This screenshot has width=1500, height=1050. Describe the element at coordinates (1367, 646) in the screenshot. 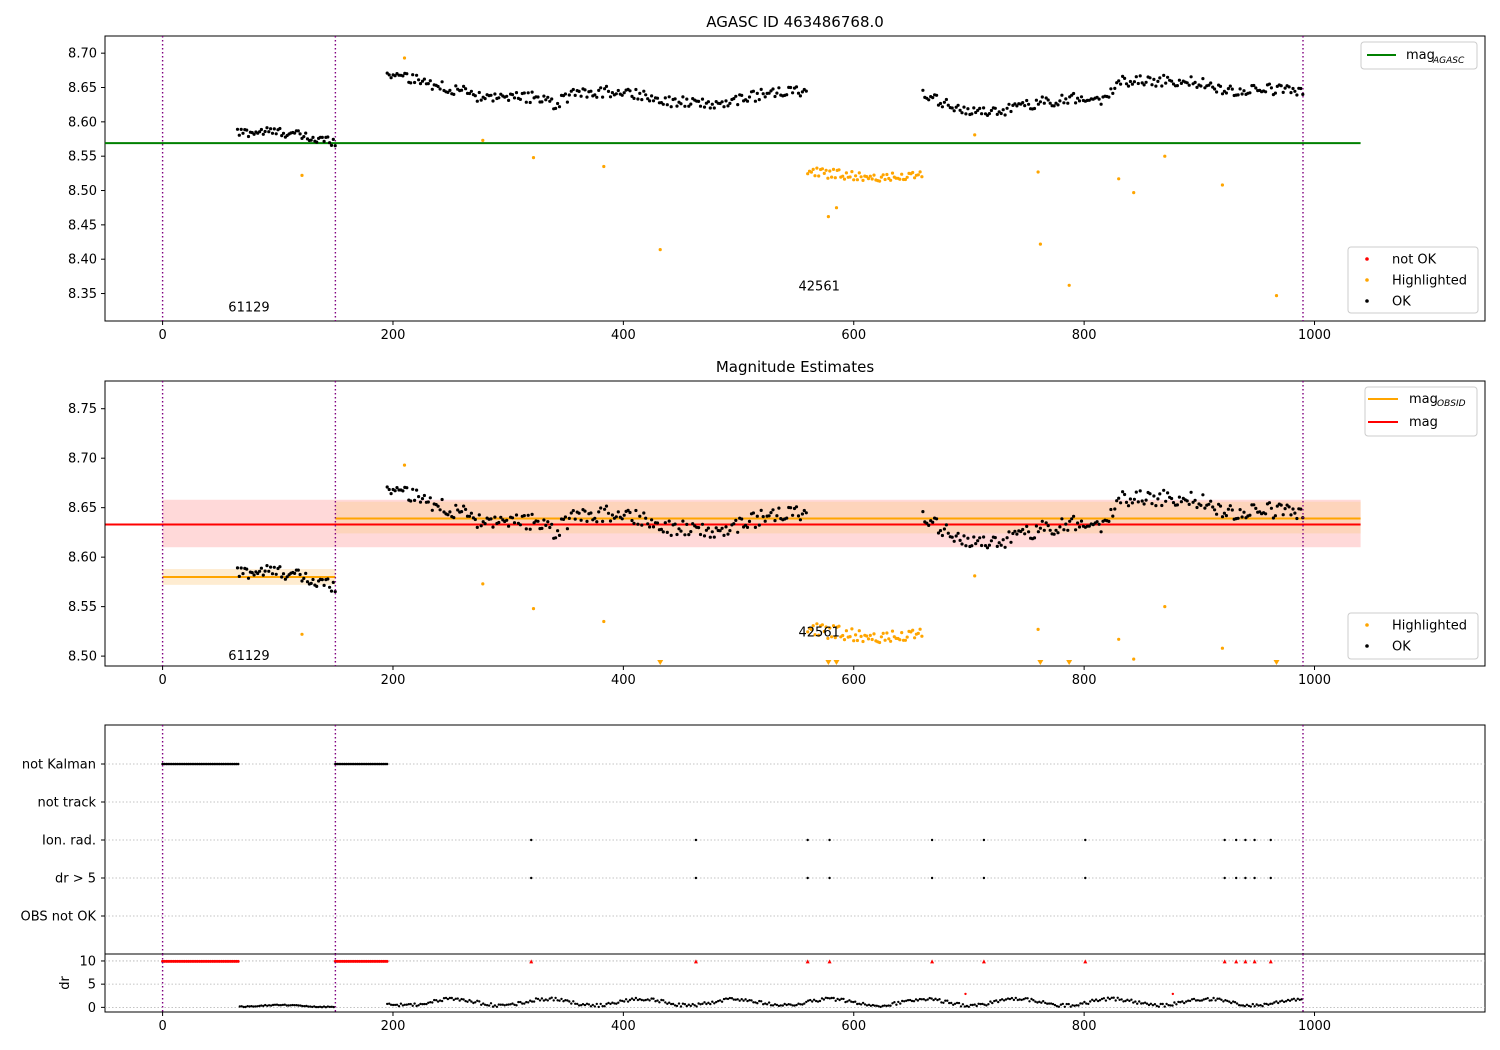

I see `legend-marker` at that location.